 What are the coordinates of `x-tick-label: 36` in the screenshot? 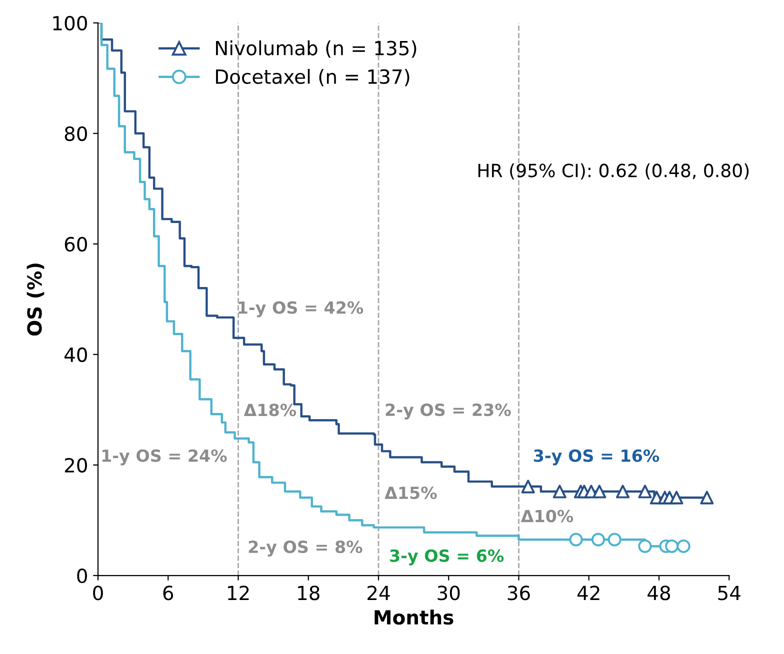 It's located at (519, 593).